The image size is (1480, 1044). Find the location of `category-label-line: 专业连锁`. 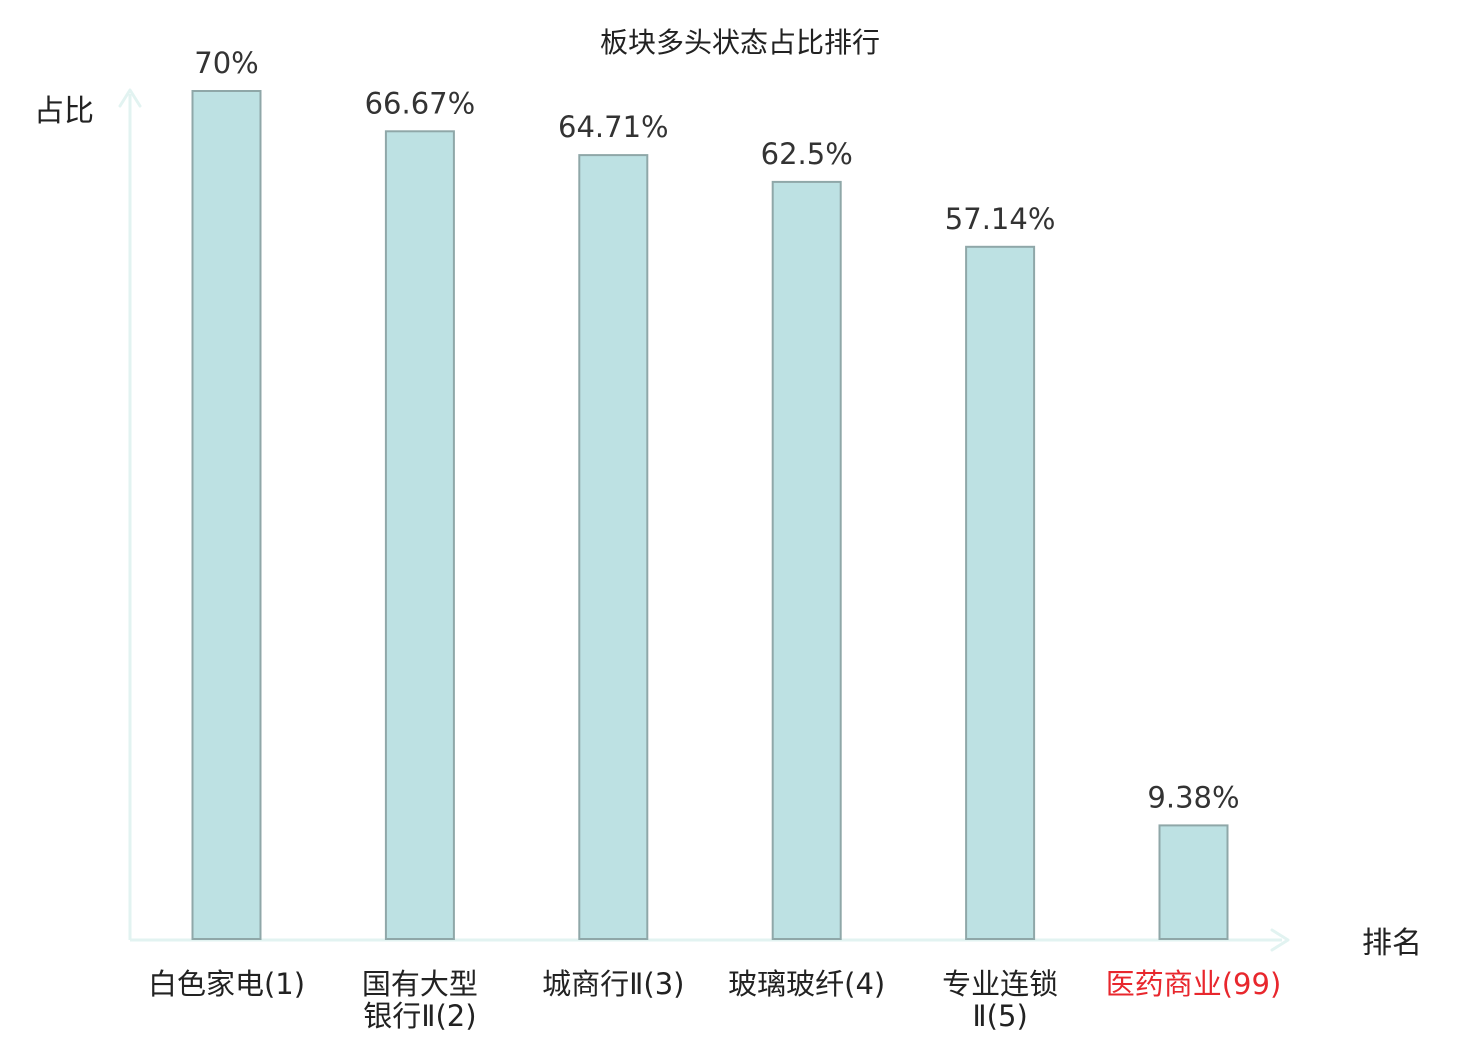

category-label-line: 专业连锁 is located at coordinates (1000, 984).